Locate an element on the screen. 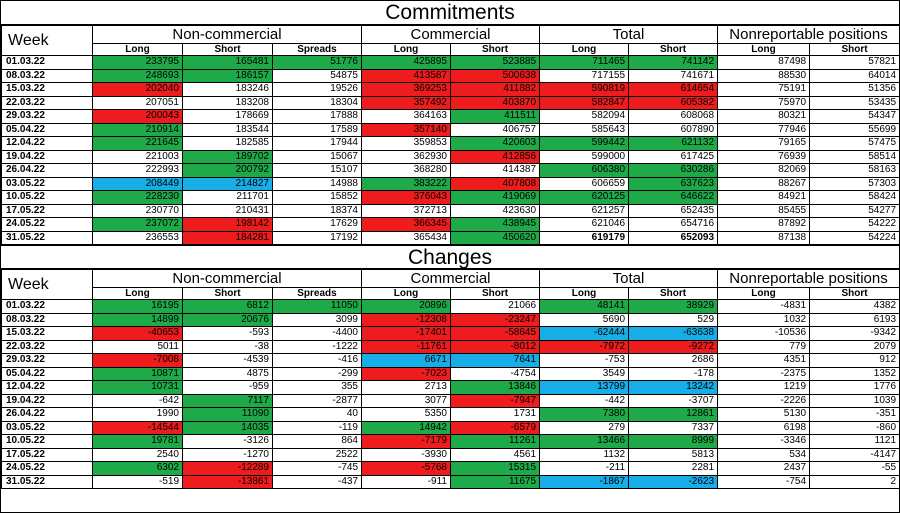 The width and height of the screenshot is (900, 513). value-cell: -753 is located at coordinates (584, 360).